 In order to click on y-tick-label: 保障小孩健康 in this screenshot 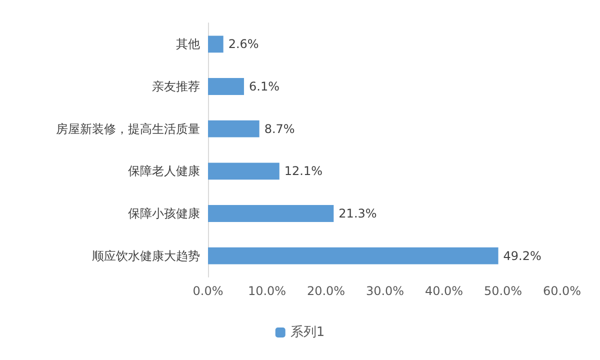, I will do `click(164, 213)`.